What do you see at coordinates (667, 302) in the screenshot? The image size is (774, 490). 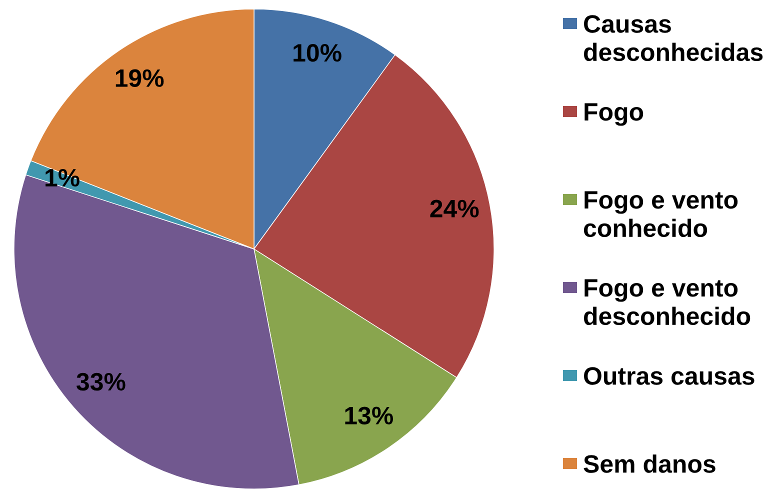 I see `legend-label: Fogo e vento desconhecido` at bounding box center [667, 302].